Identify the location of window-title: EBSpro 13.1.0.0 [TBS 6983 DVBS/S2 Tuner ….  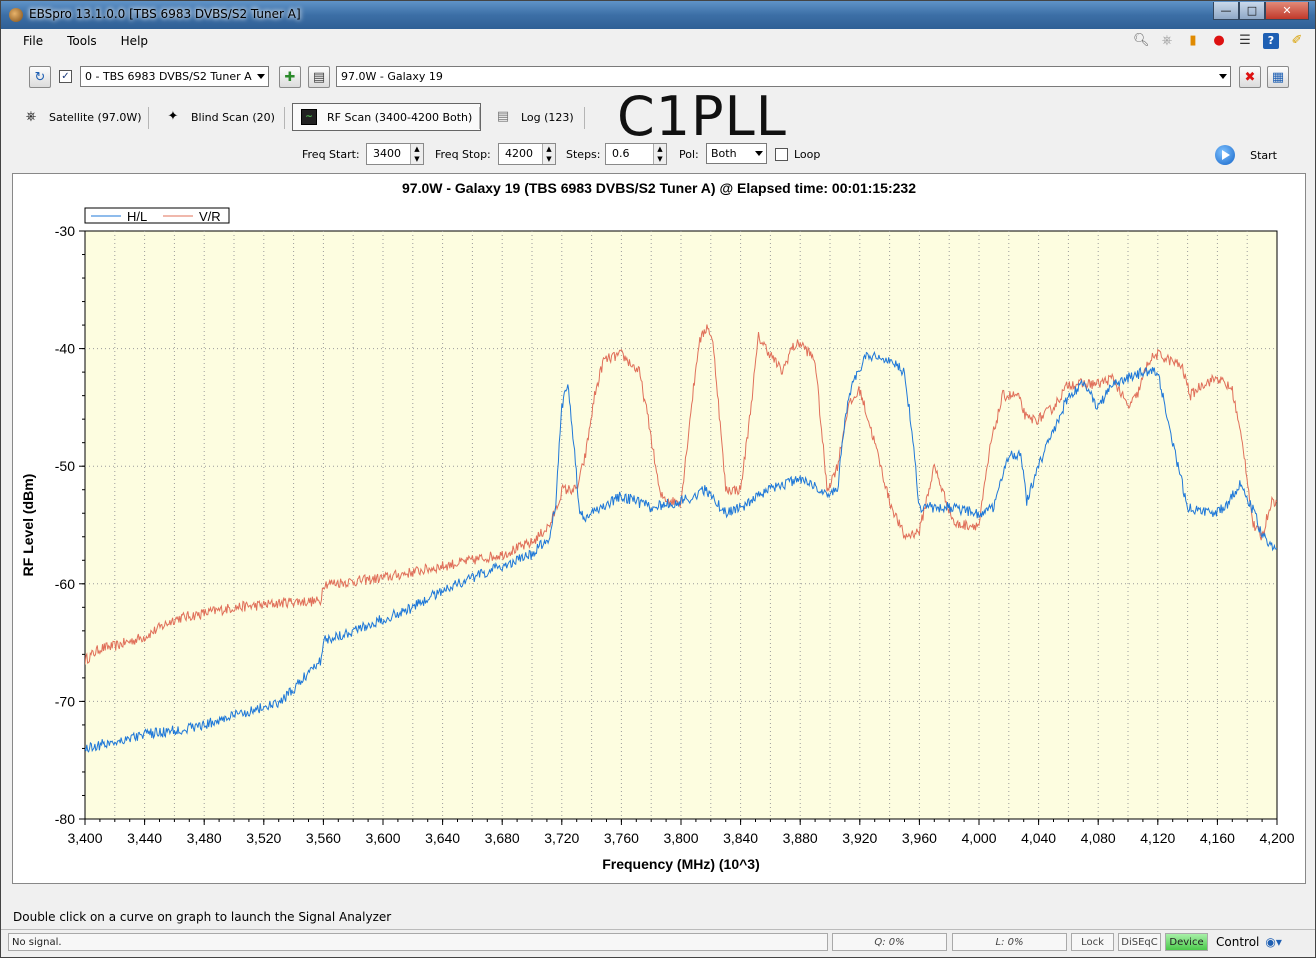
(165, 14).